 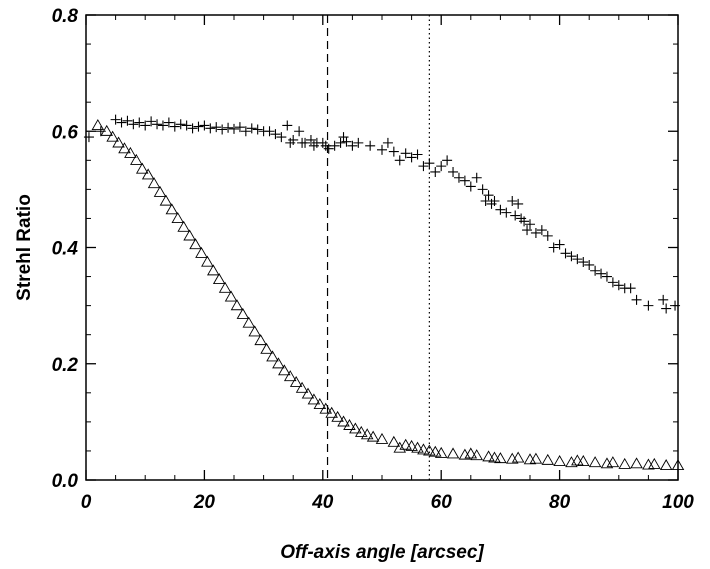 What do you see at coordinates (322, 502) in the screenshot?
I see `x-tick-label: 40` at bounding box center [322, 502].